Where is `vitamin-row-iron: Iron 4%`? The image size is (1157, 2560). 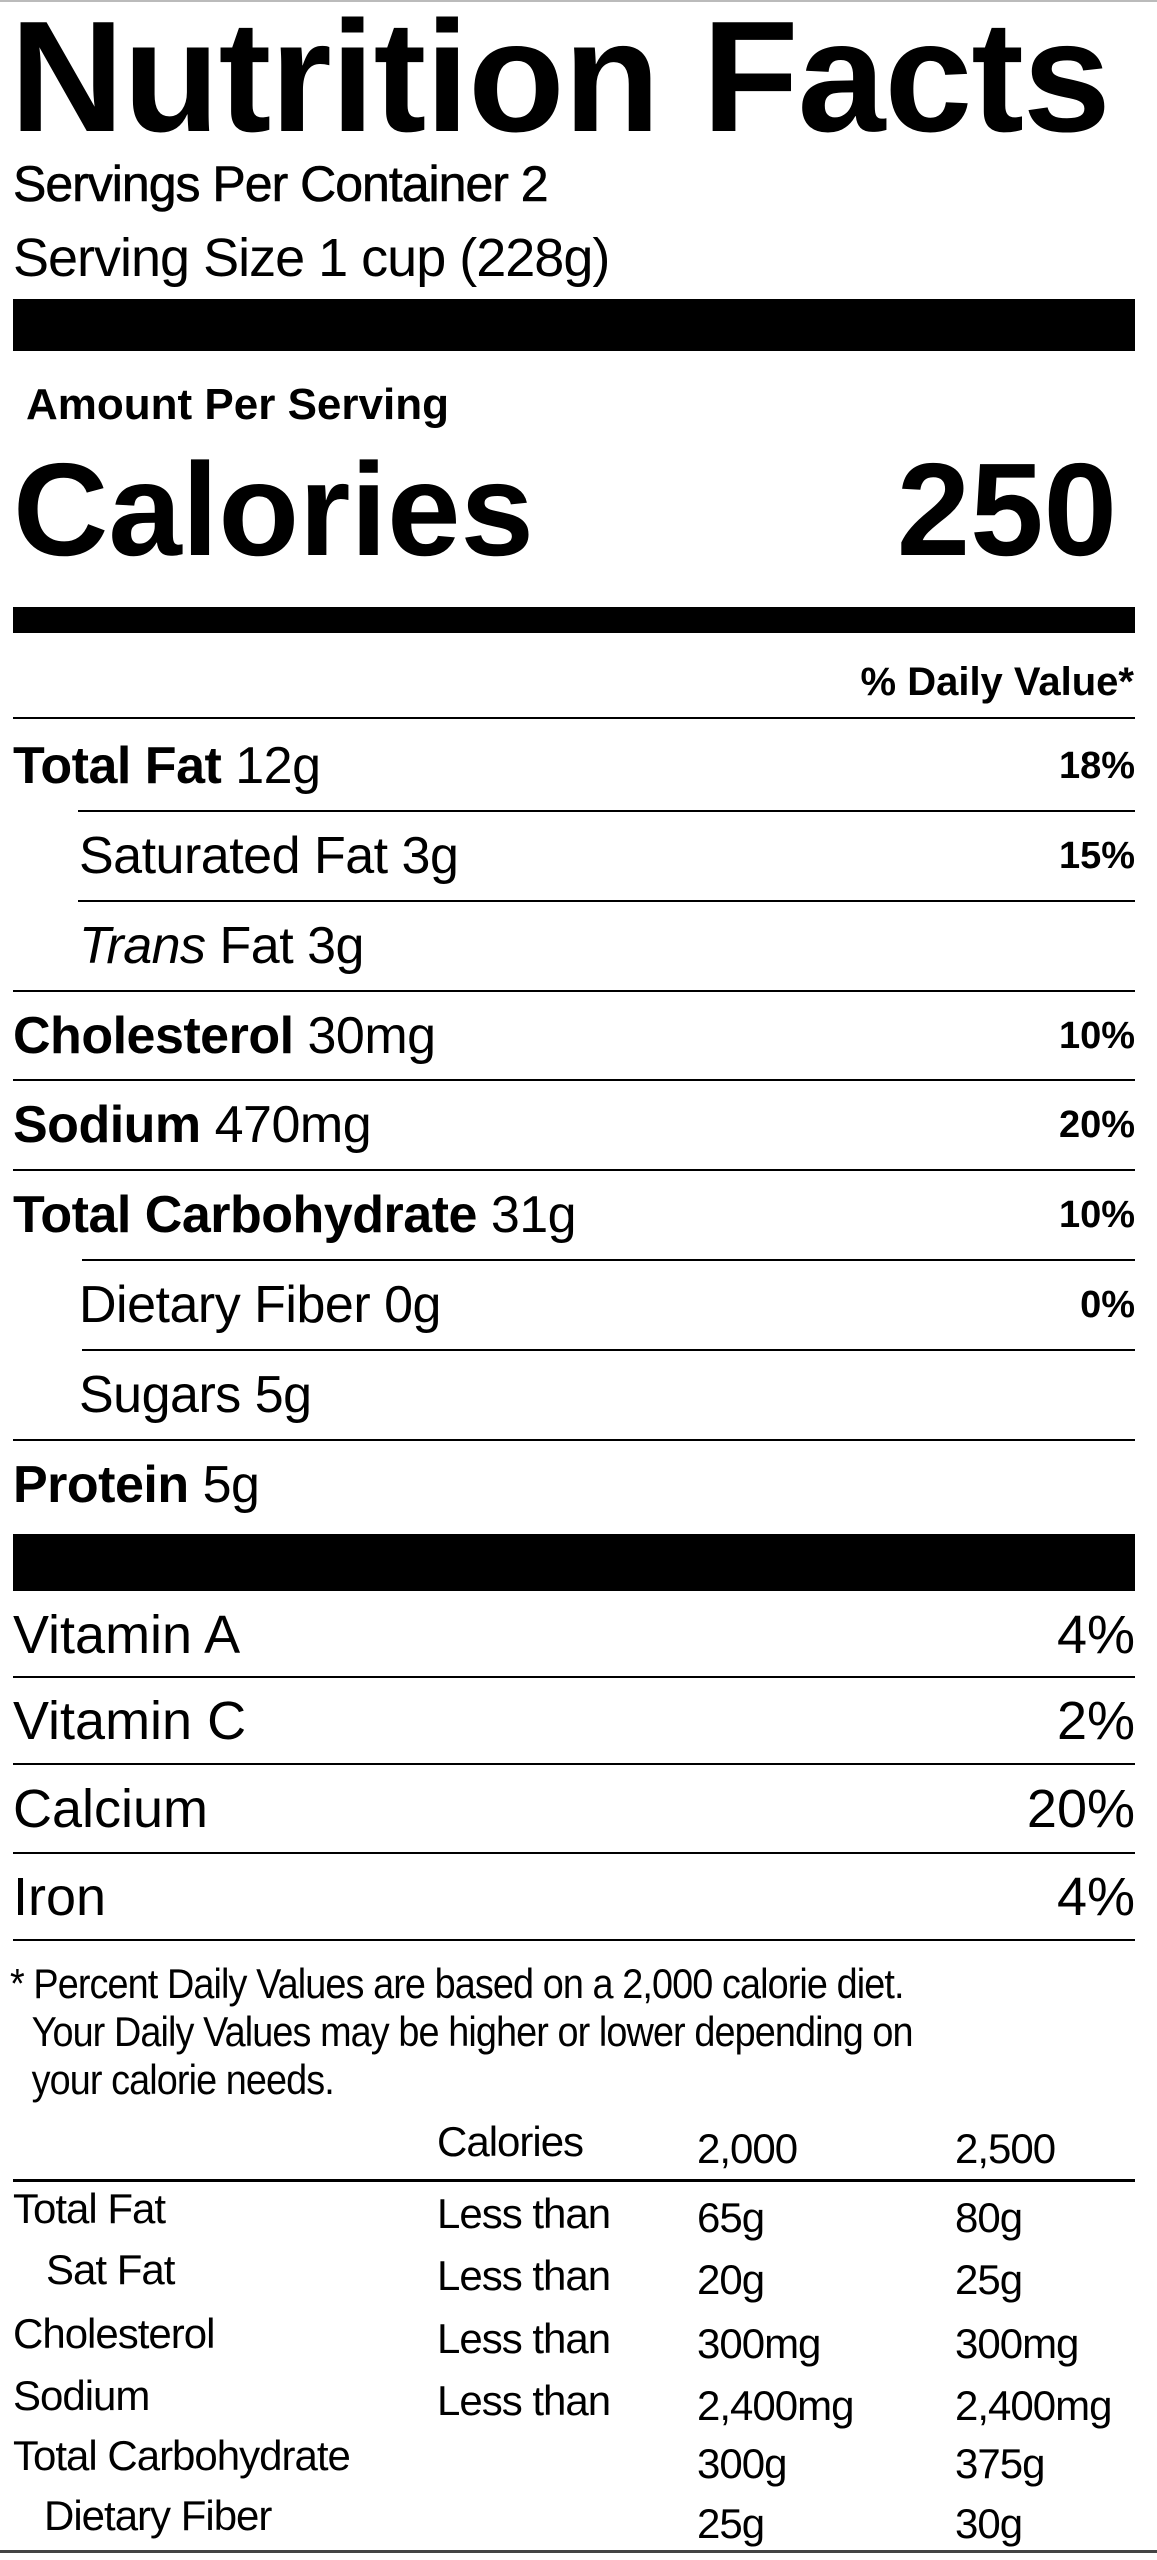
vitamin-row-iron: Iron 4% is located at coordinates (574, 1896).